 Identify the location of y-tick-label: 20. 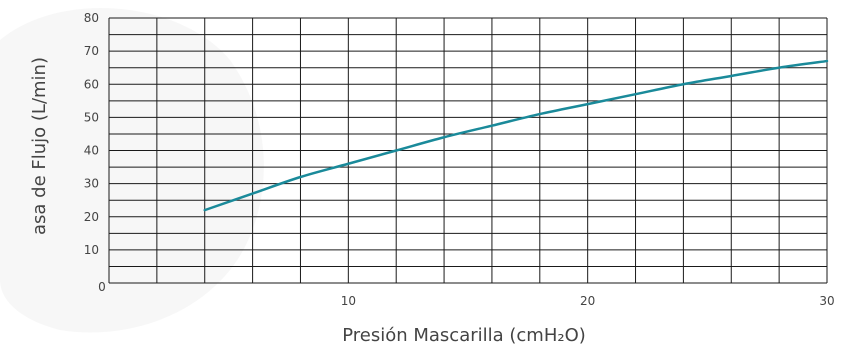
(91, 217).